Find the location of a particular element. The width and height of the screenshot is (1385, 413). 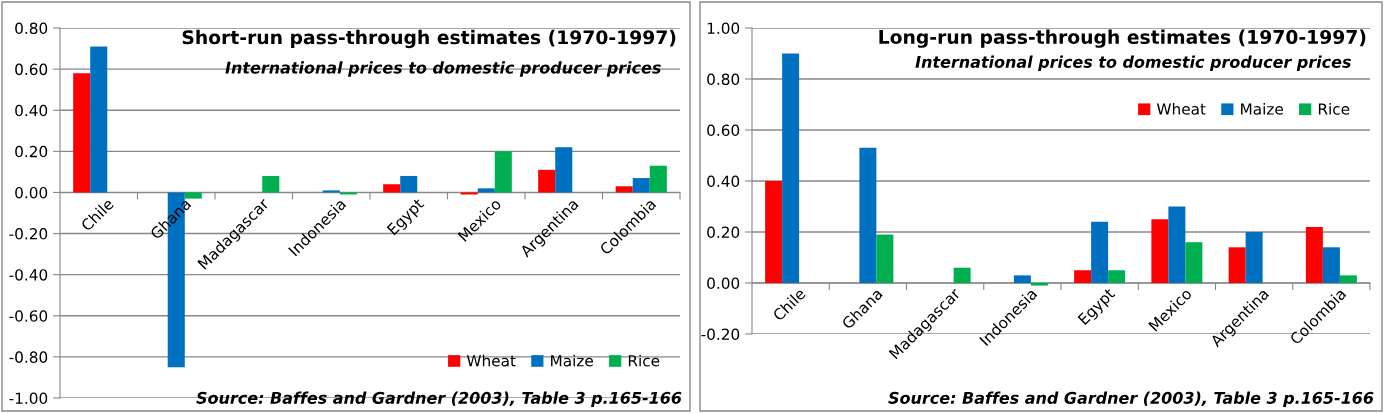

y-tick-label: -1.00 is located at coordinates (28, 398).